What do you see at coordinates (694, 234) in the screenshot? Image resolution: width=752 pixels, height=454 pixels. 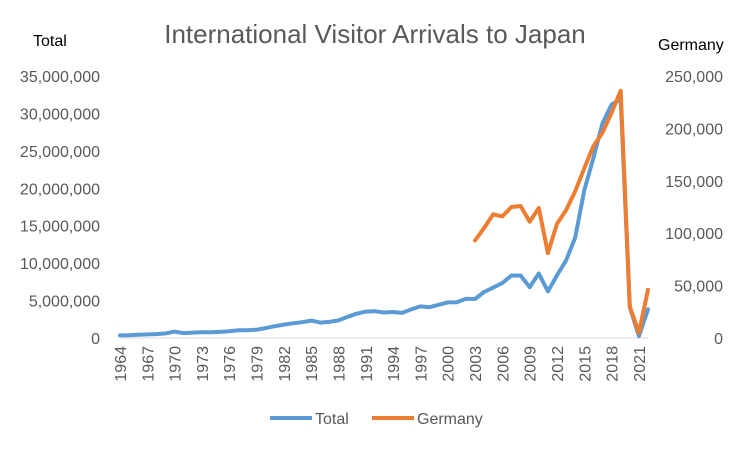 I see `right-tick-label: 100,000` at bounding box center [694, 234].